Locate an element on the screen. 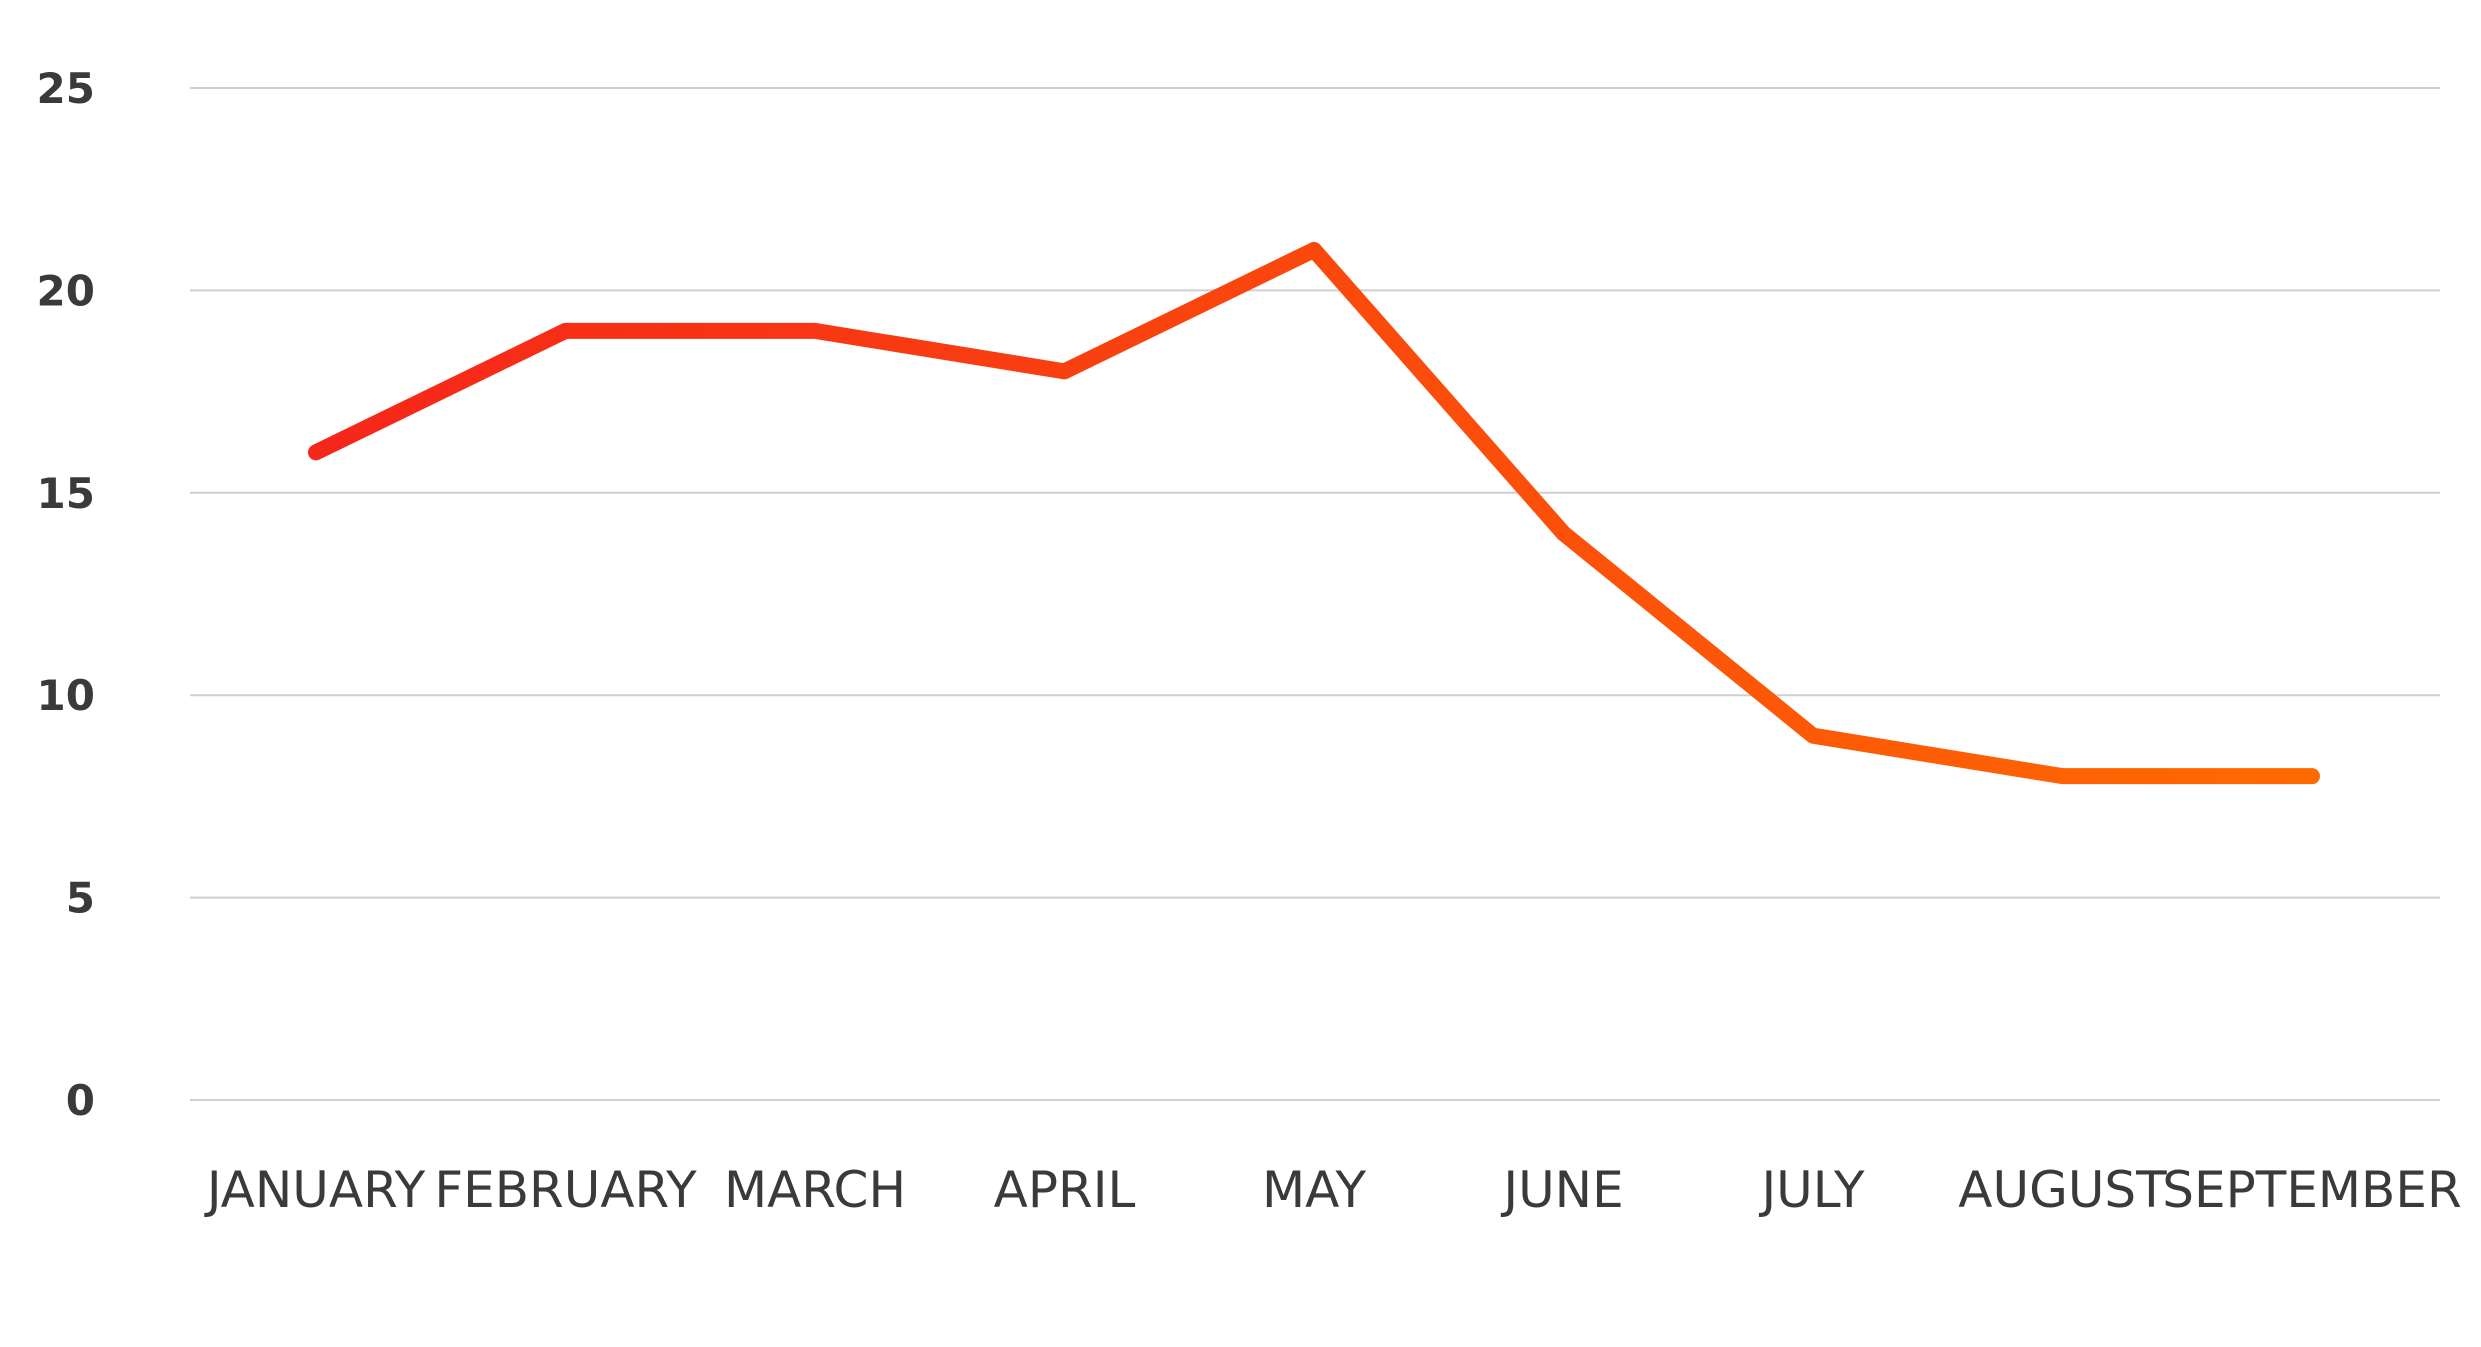  y-tick-label-25: 25 is located at coordinates (66, 88).